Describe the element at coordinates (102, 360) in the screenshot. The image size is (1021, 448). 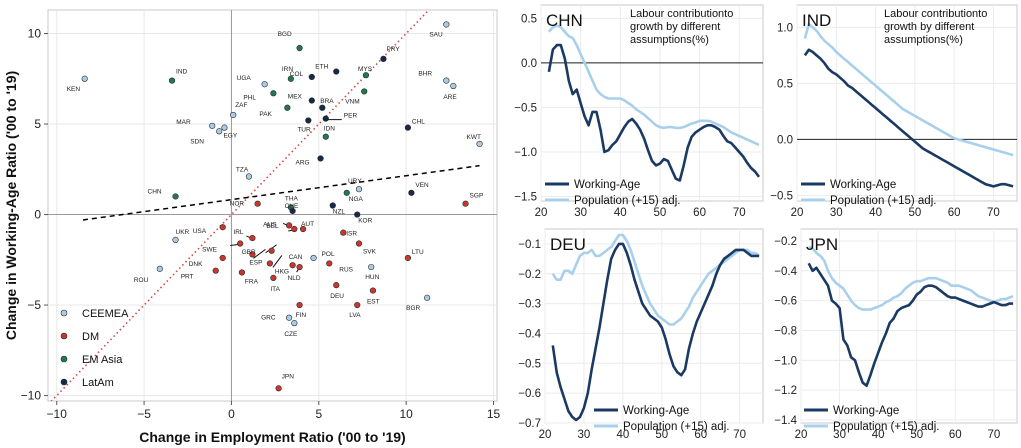
I see `legend-label: EM Asia` at that location.